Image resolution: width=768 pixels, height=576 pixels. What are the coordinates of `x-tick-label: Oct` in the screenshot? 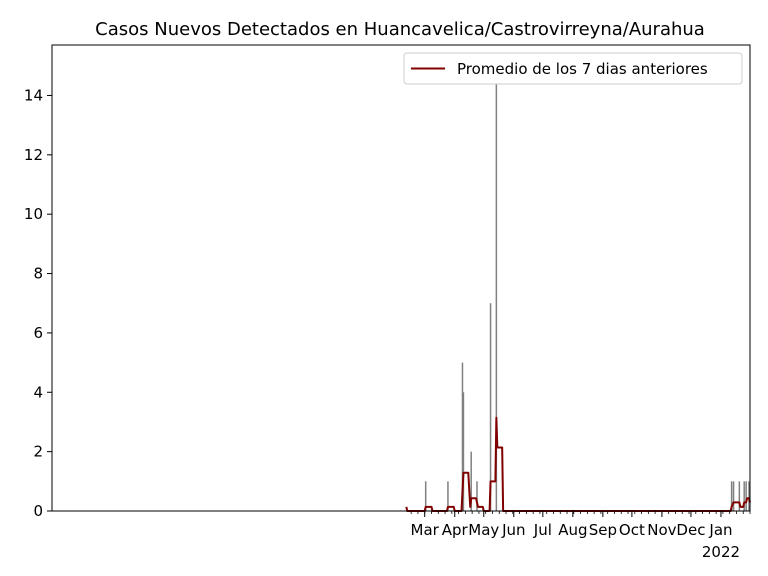 It's located at (632, 530).